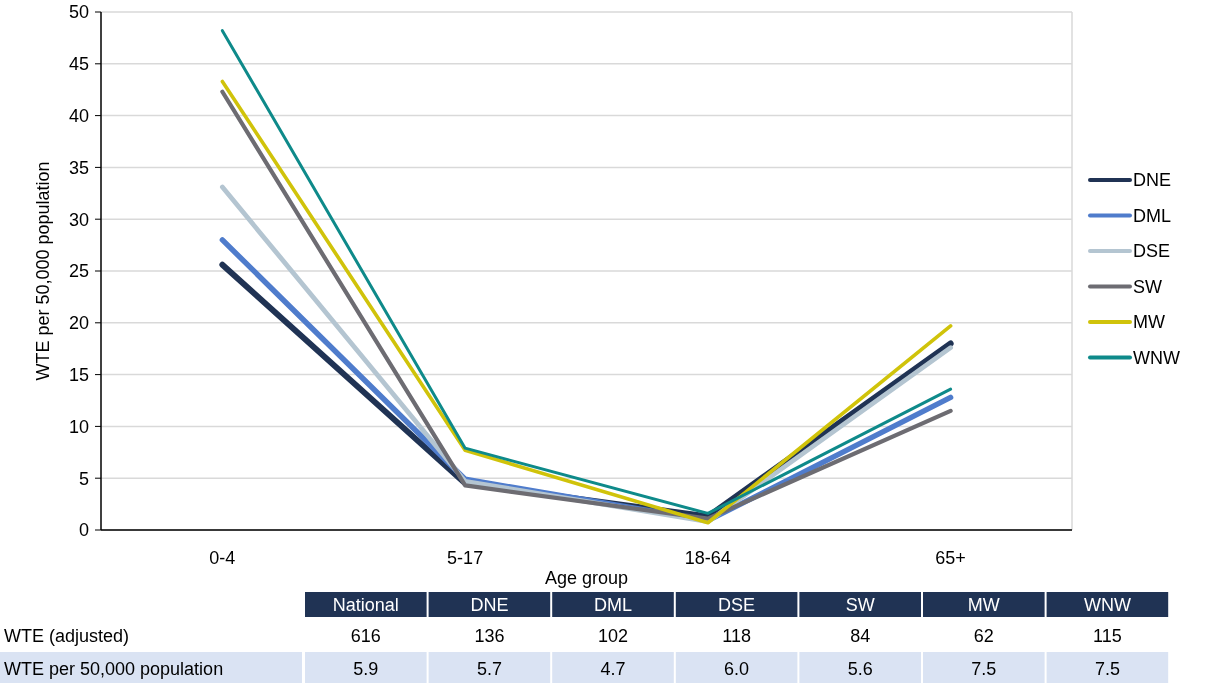  Describe the element at coordinates (1152, 180) in the screenshot. I see `legend-label: DNE` at that location.